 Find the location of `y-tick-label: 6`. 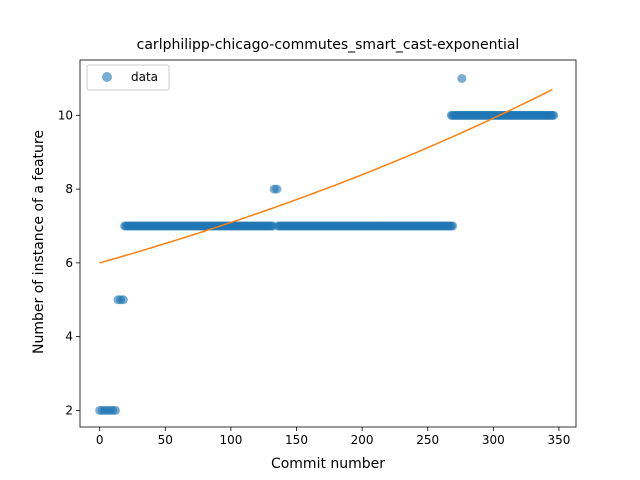

y-tick-label: 6 is located at coordinates (69, 263).